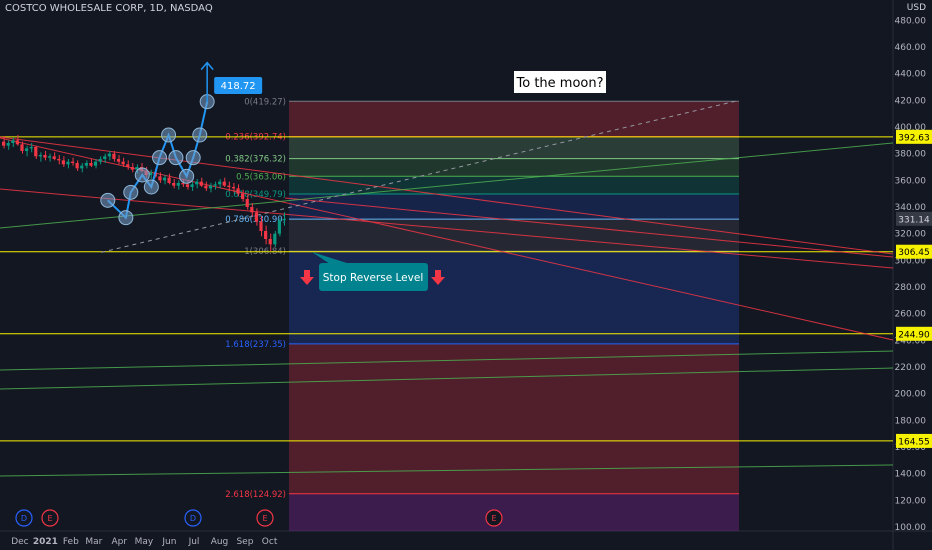  What do you see at coordinates (168, 542) in the screenshot?
I see `x-tick-label: Jun` at bounding box center [168, 542].